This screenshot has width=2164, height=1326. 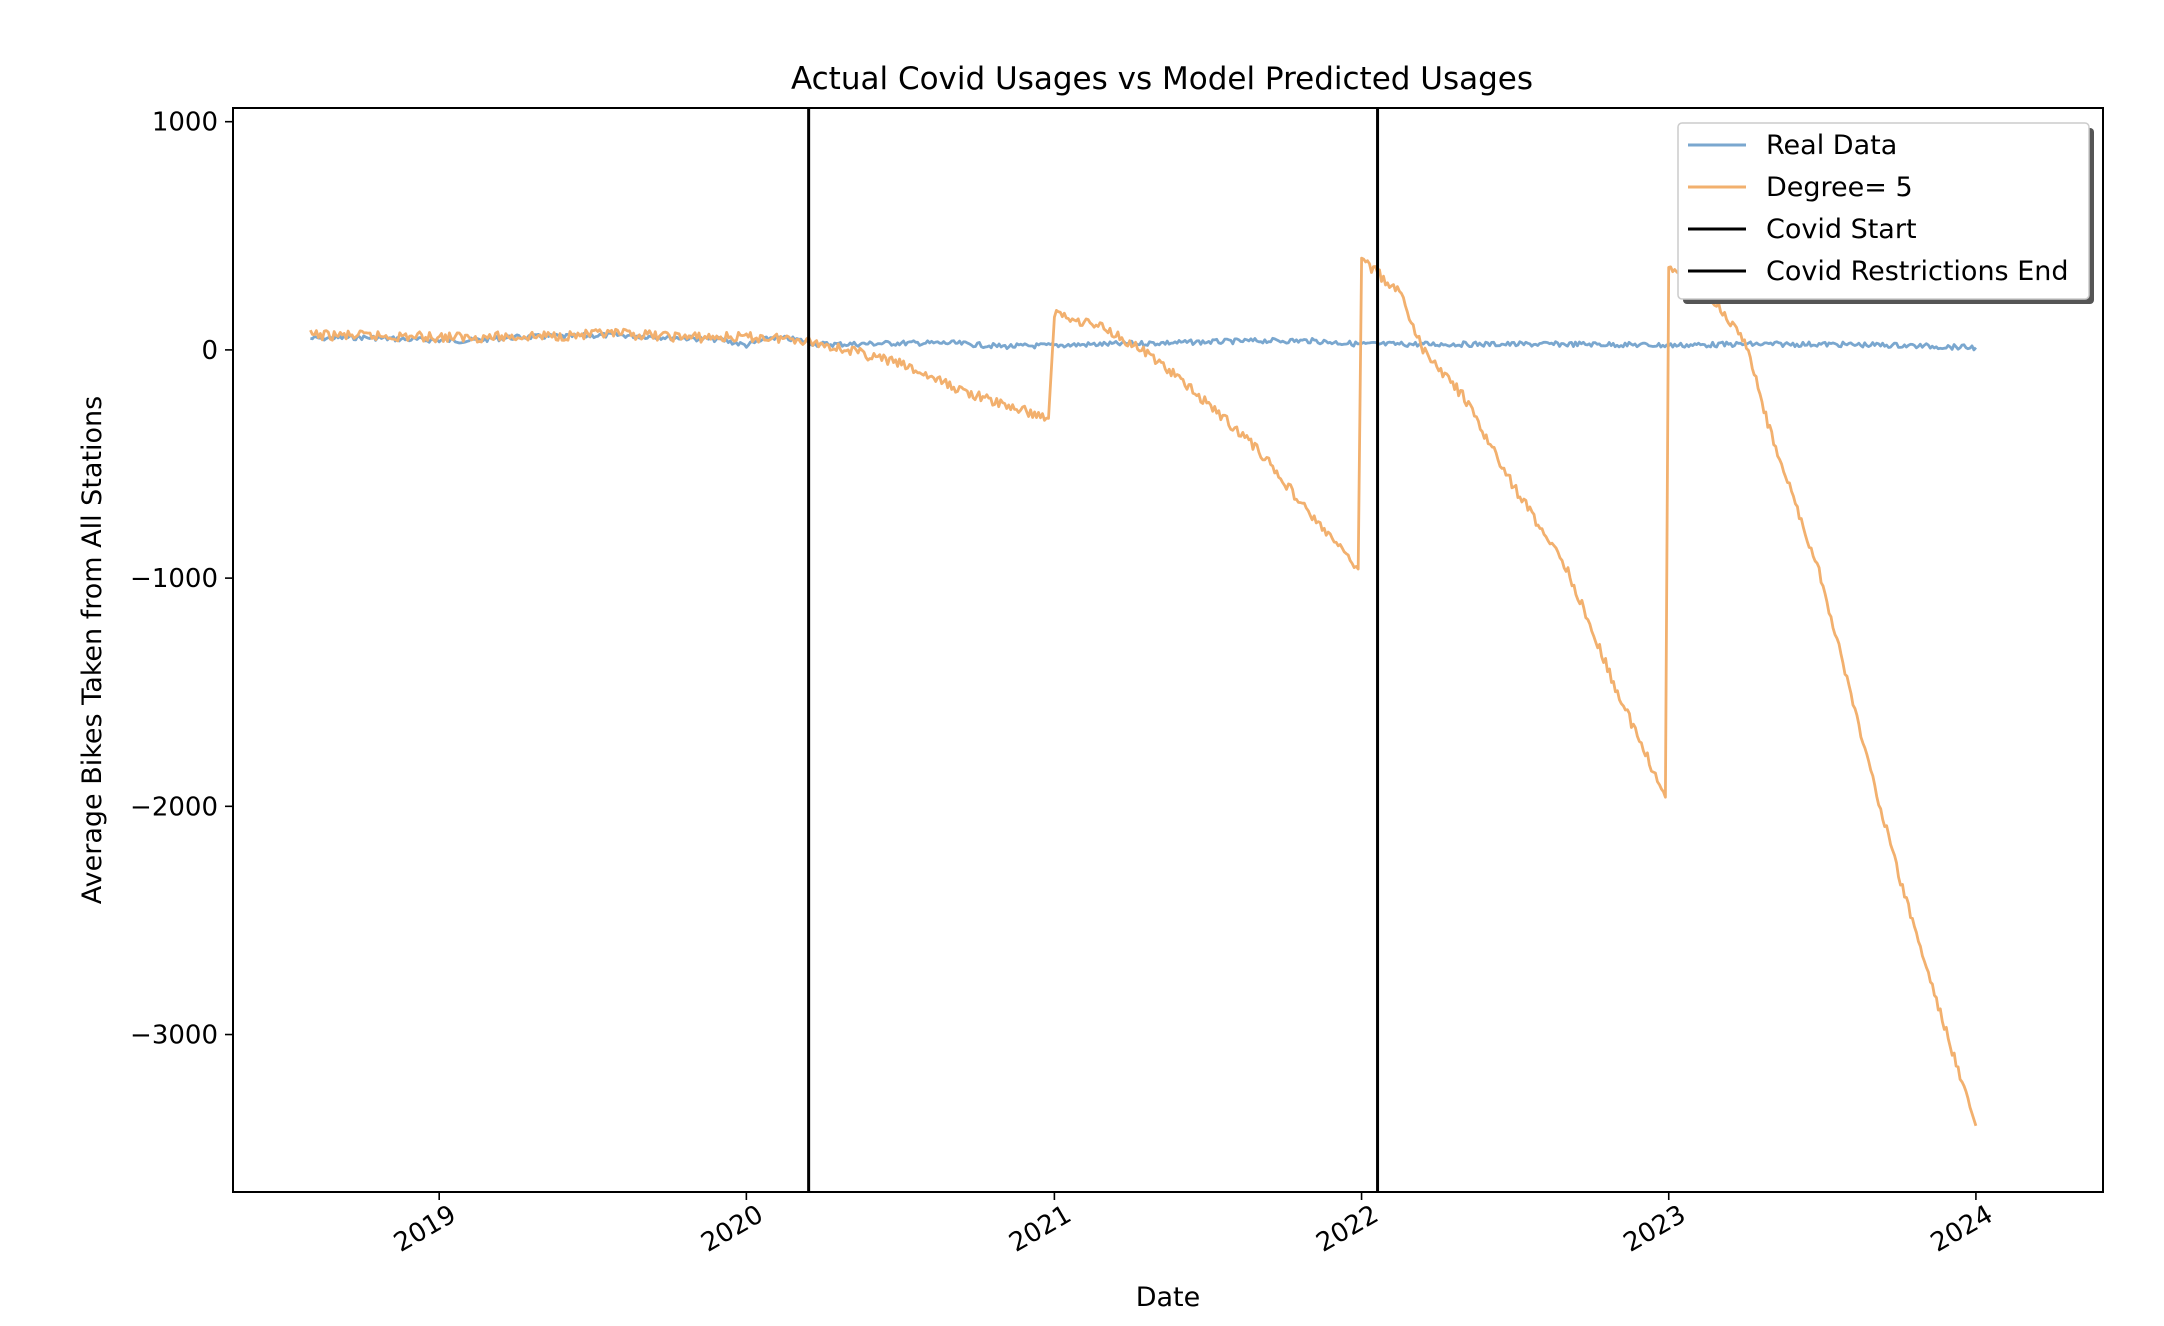 I want to click on y-tick-label: −3000, so click(x=174, y=1036).